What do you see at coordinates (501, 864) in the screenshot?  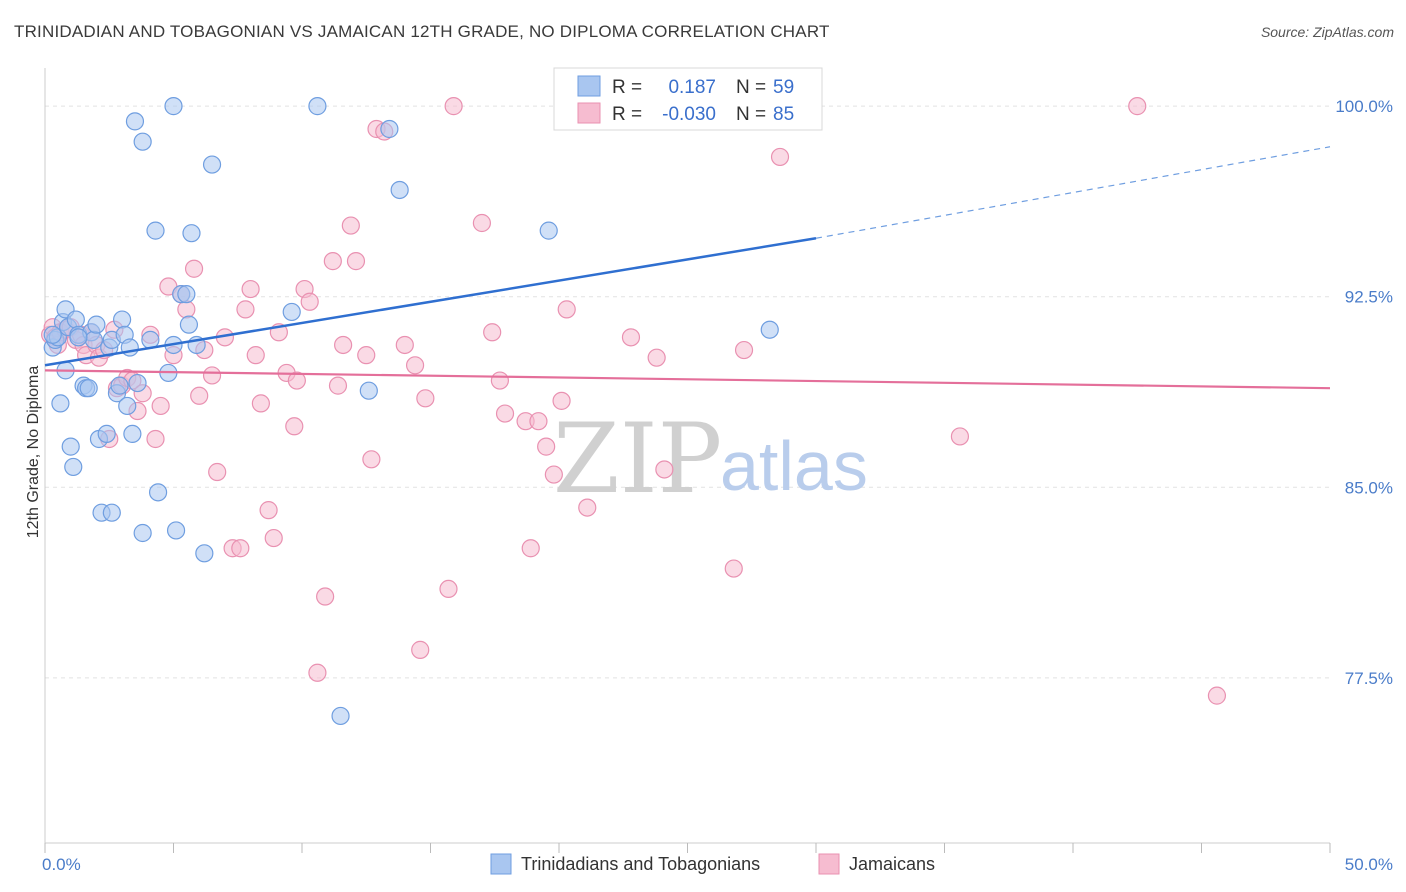 I see `bottom-legend-swatch-blue` at bounding box center [501, 864].